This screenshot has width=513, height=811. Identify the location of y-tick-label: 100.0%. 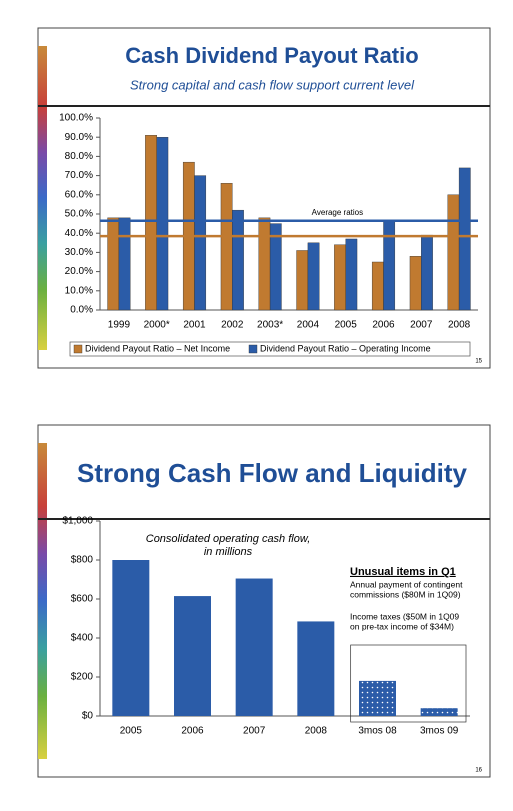
(76, 118).